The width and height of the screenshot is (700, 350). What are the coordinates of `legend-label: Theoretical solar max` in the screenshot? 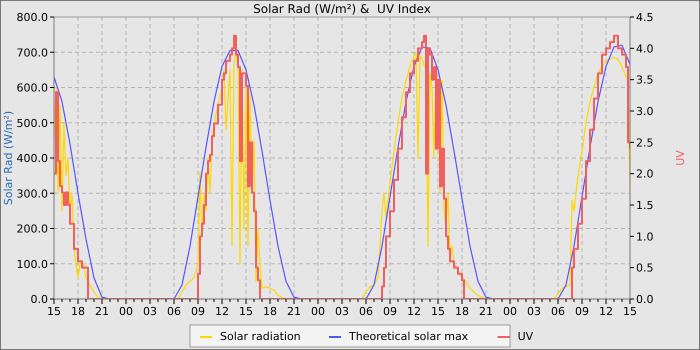 It's located at (408, 336).